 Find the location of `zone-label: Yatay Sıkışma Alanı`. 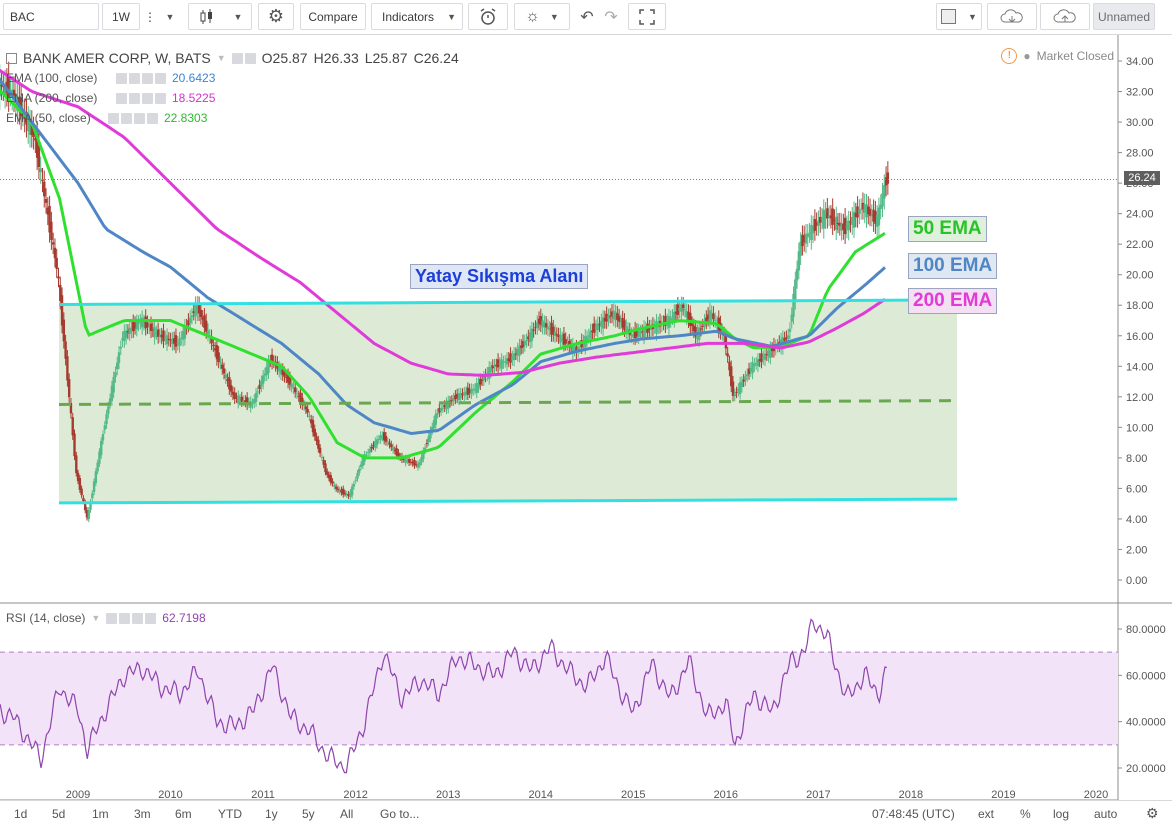

zone-label: Yatay Sıkışma Alanı is located at coordinates (499, 276).